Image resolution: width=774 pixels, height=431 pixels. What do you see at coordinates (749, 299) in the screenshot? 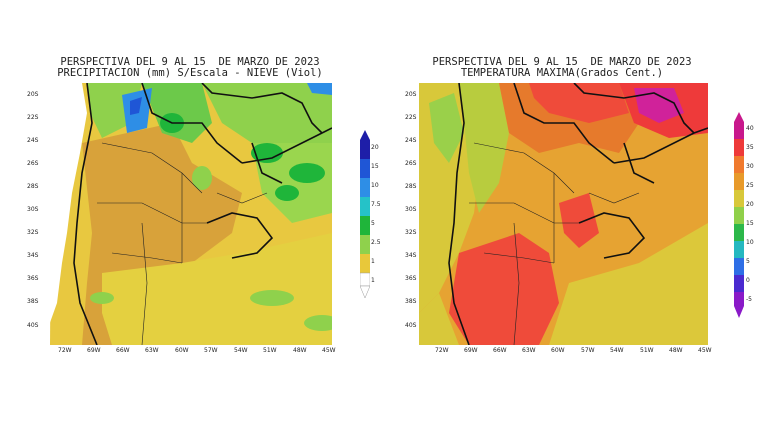
I see `colorbar-label: -5` at bounding box center [749, 299].